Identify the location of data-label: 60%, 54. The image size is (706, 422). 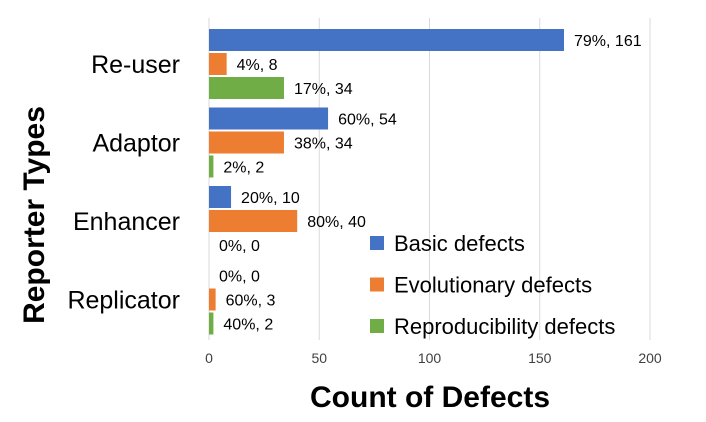
(367, 120).